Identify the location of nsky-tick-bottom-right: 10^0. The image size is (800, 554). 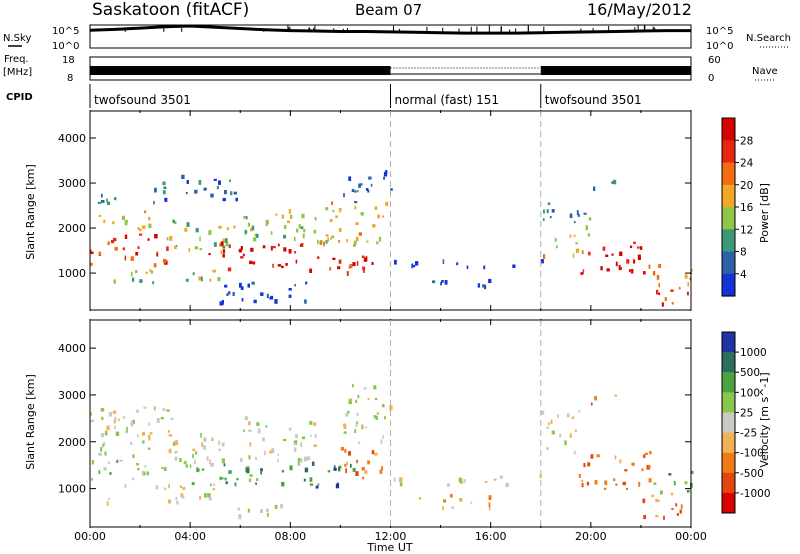
(719, 46).